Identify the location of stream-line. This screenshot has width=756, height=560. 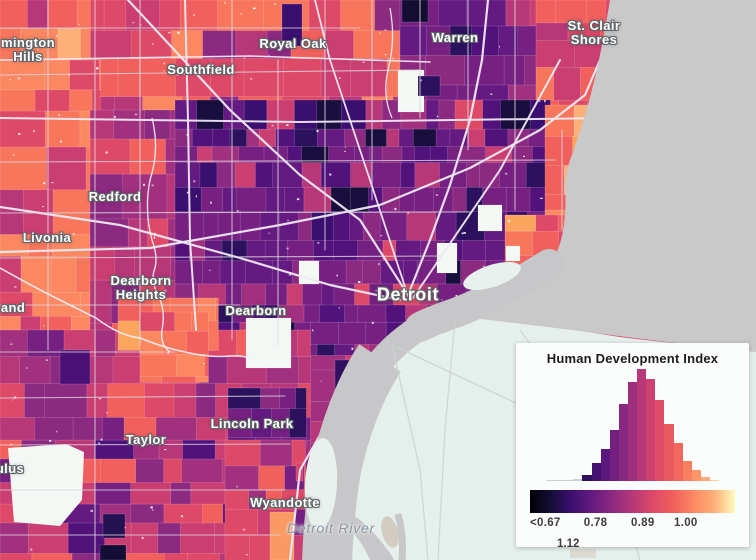
(389, 63).